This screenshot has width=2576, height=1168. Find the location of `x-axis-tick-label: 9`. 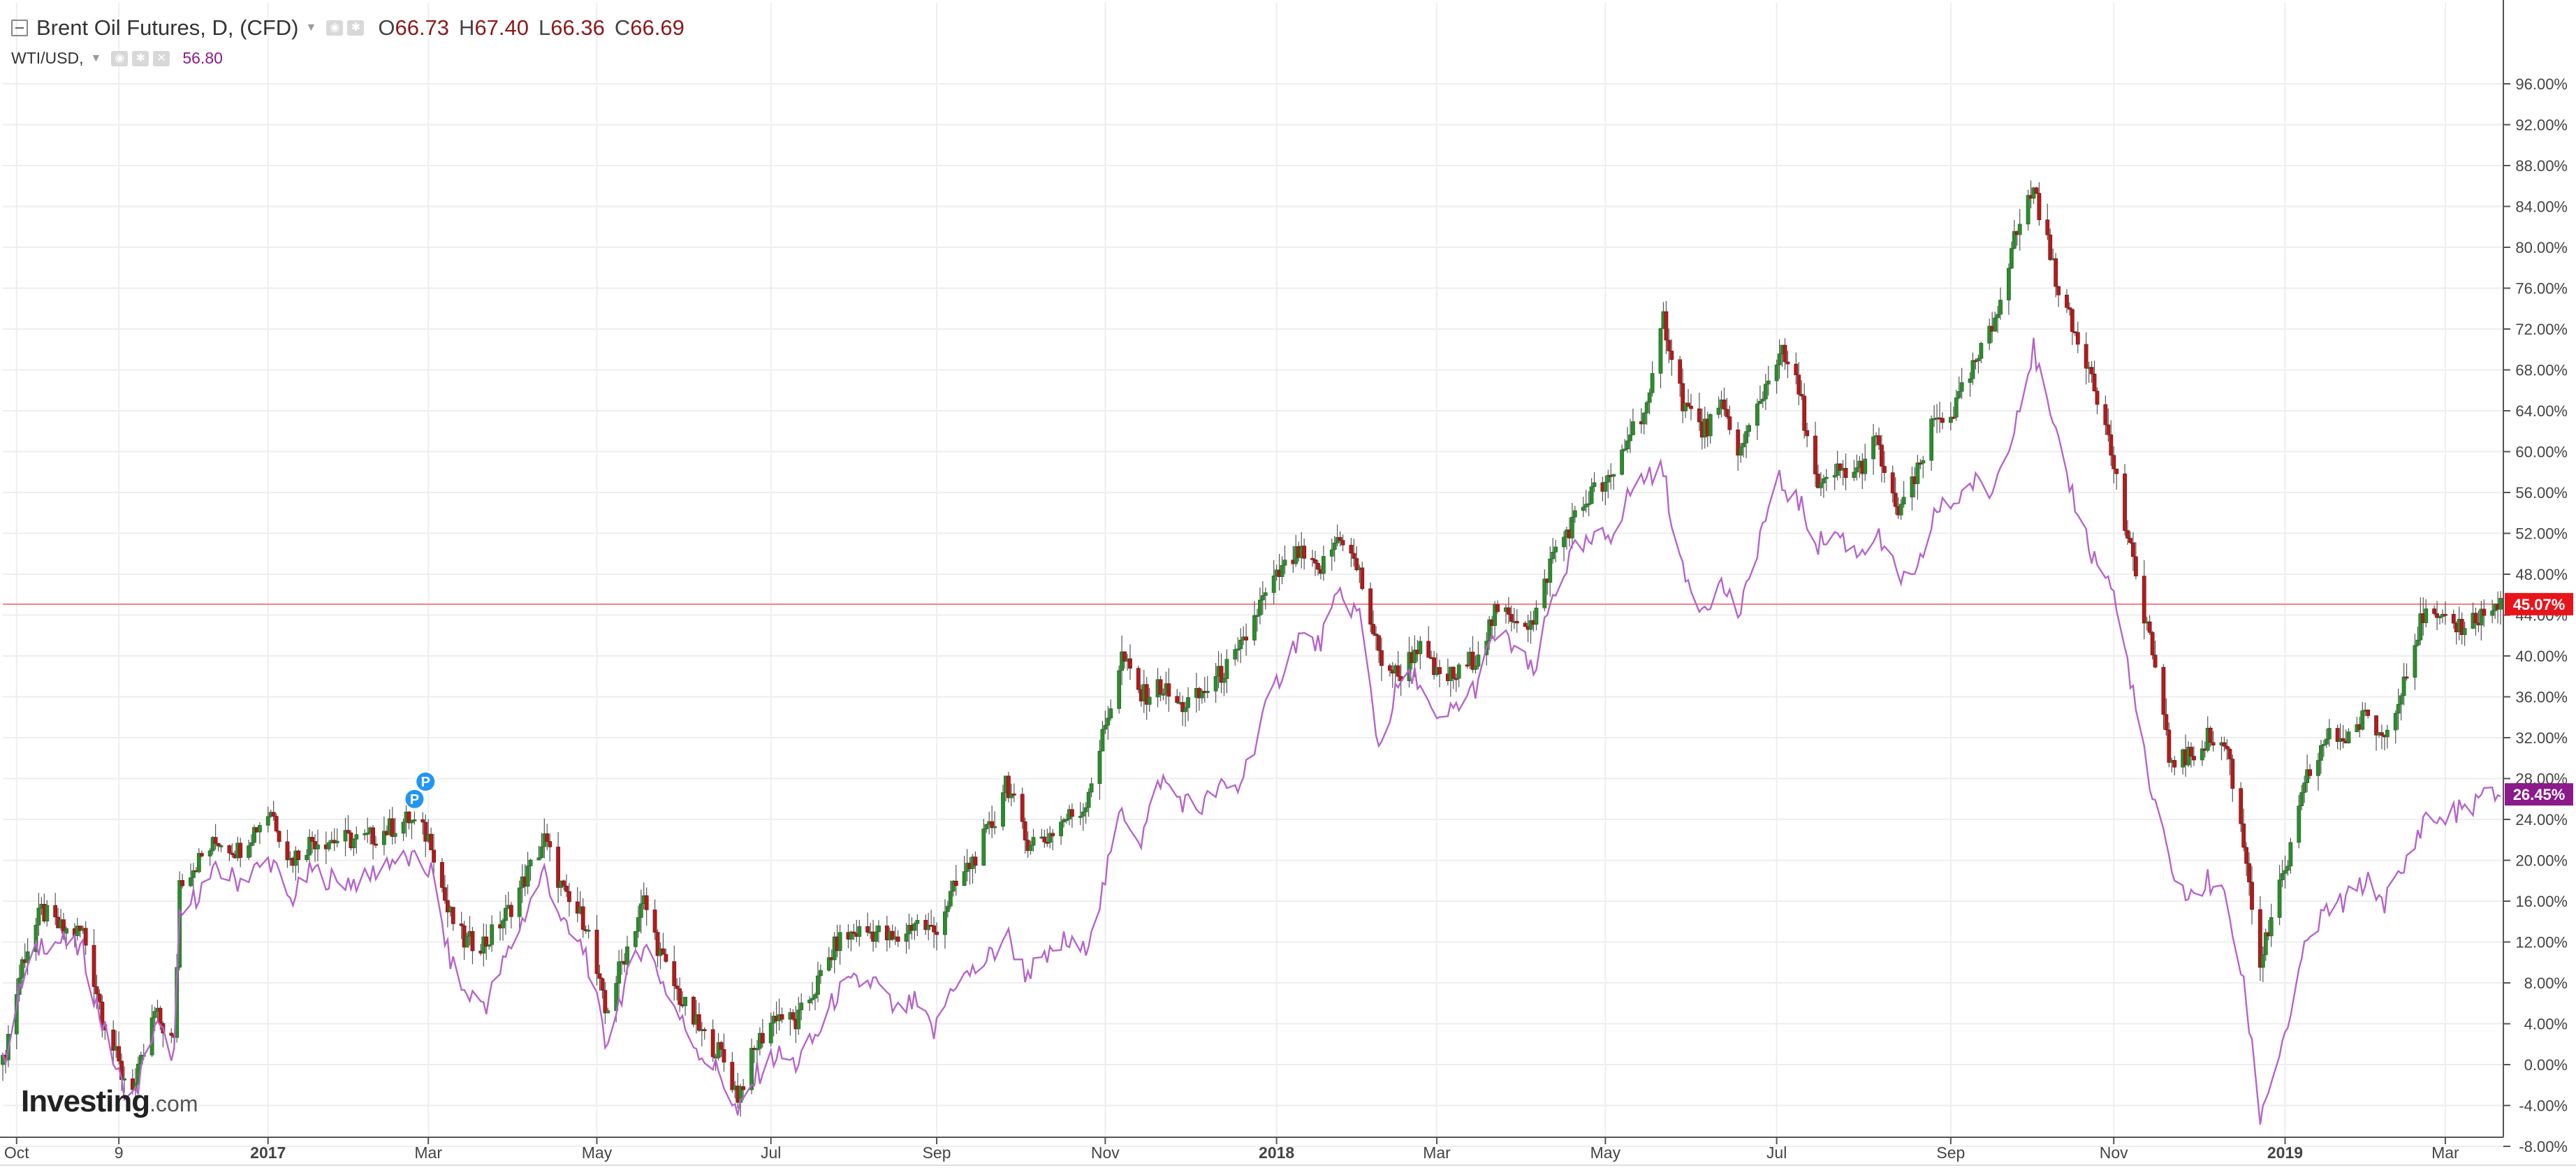

x-axis-tick-label: 9 is located at coordinates (120, 1153).